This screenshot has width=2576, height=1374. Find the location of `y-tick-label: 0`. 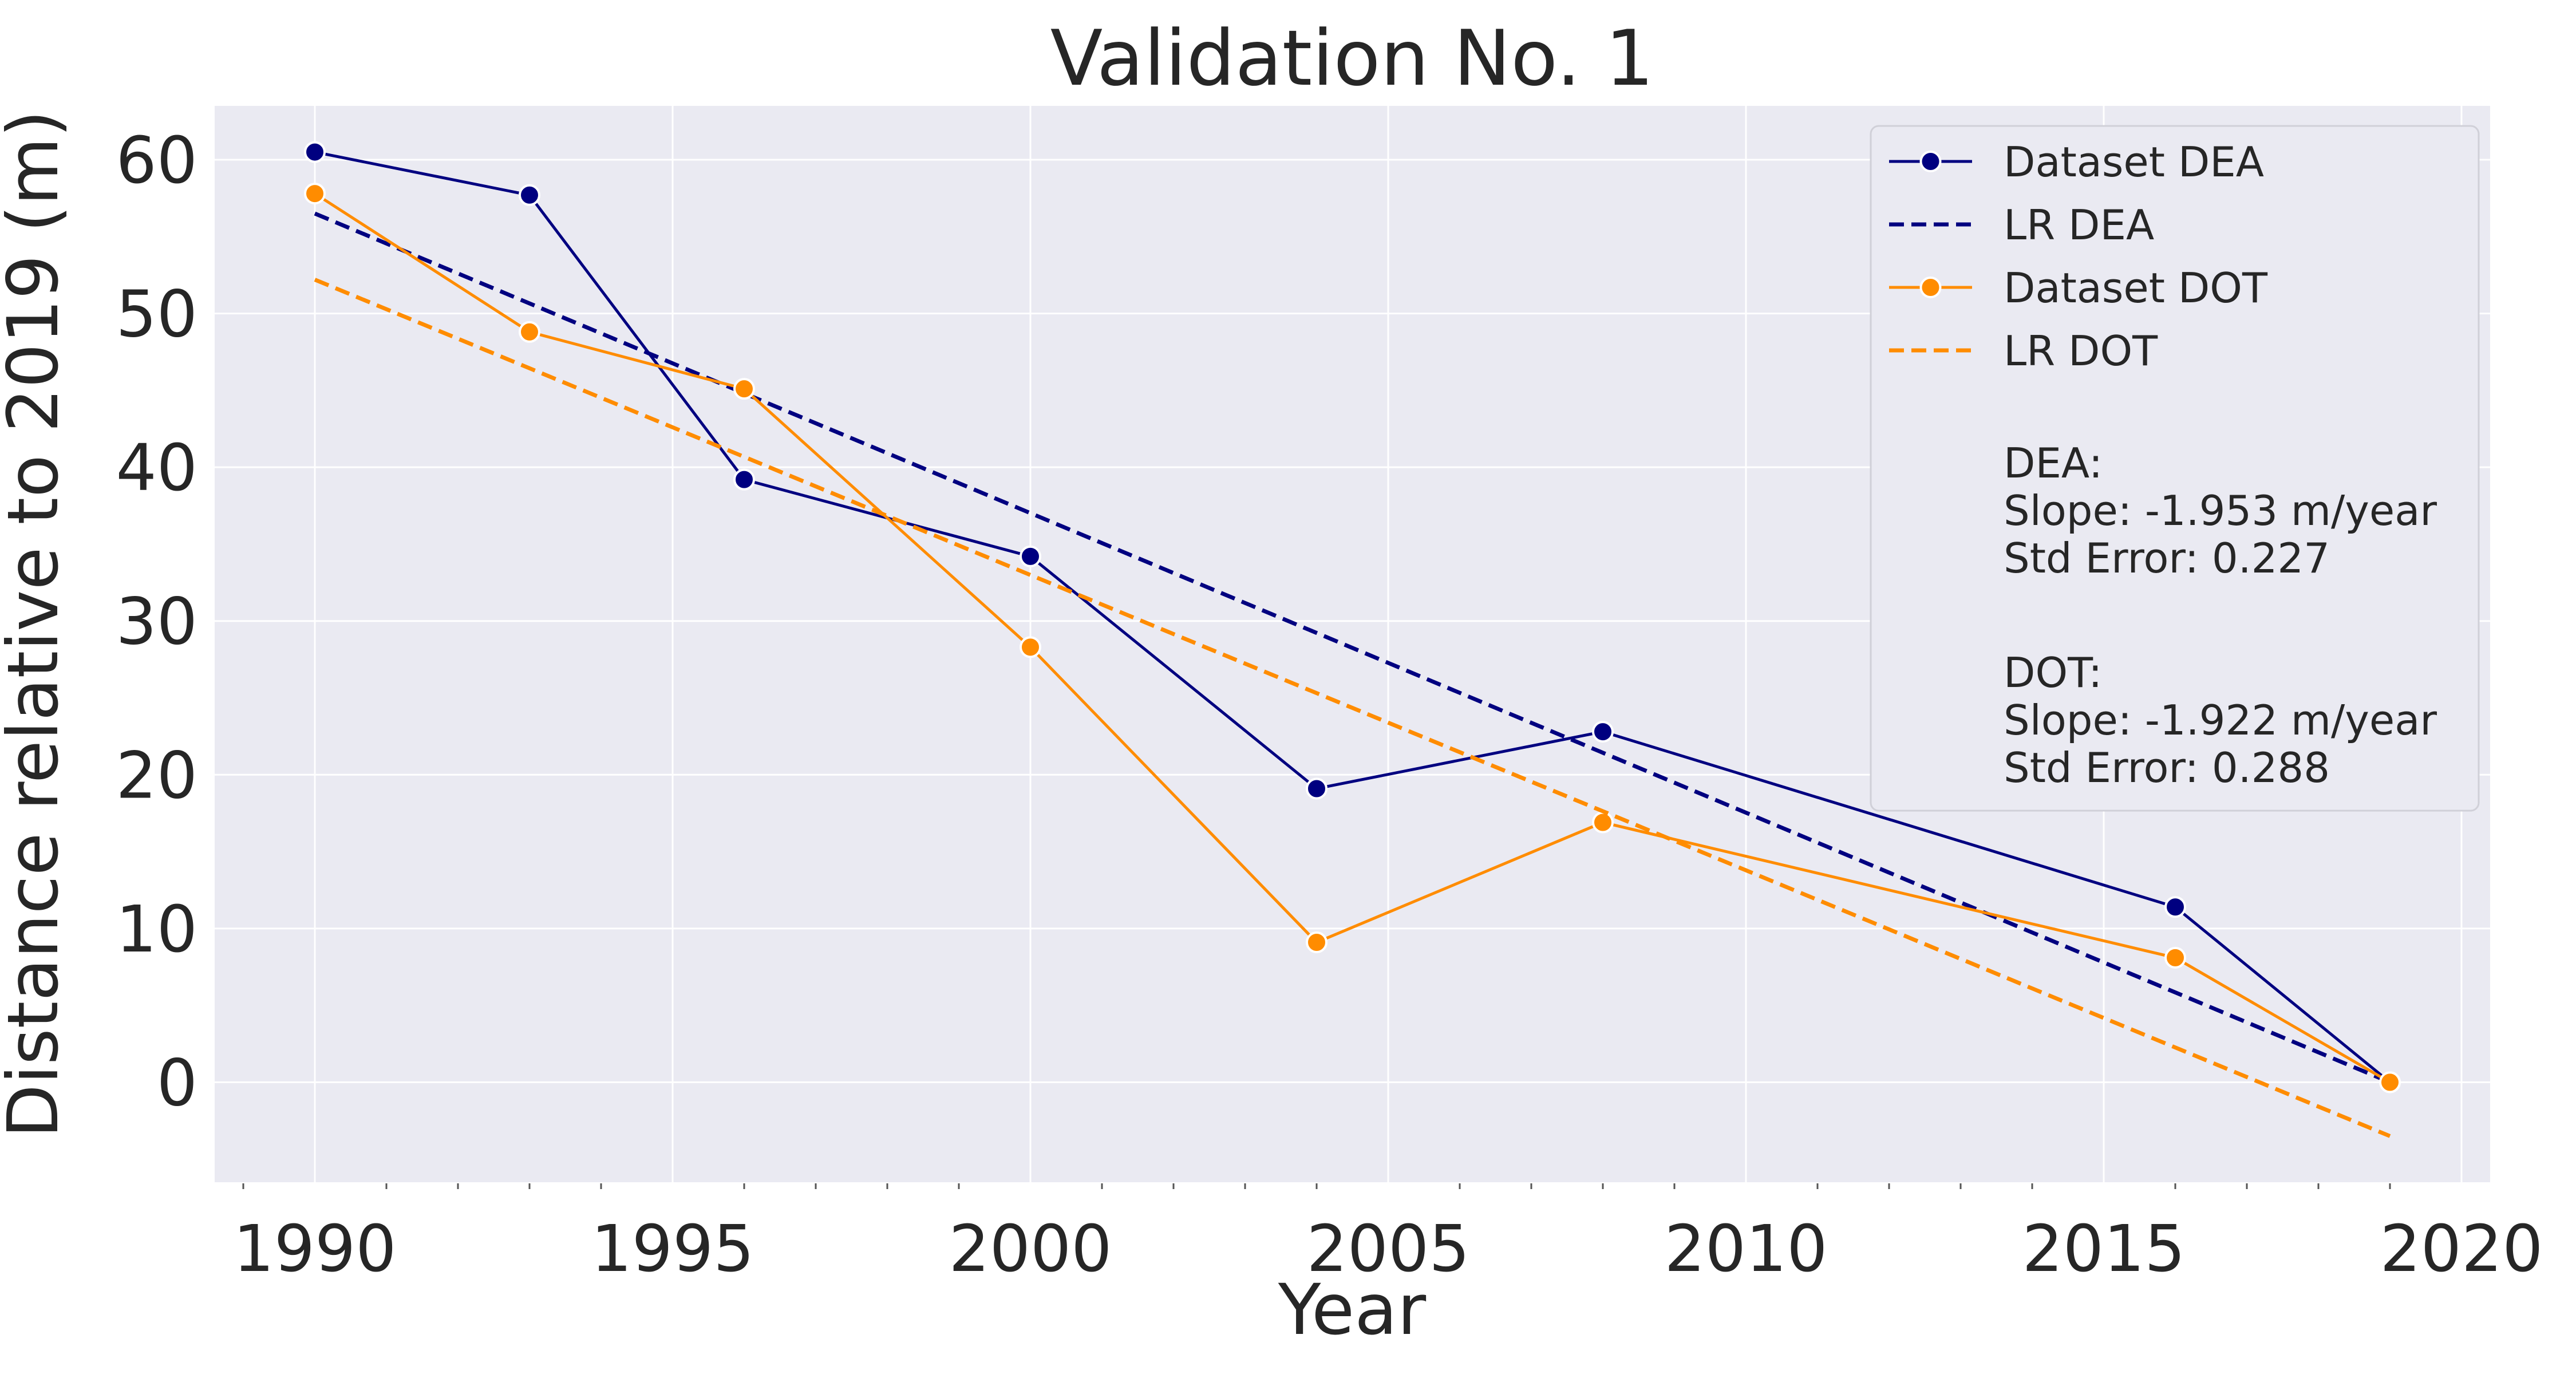

y-tick-label: 0 is located at coordinates (177, 1083).